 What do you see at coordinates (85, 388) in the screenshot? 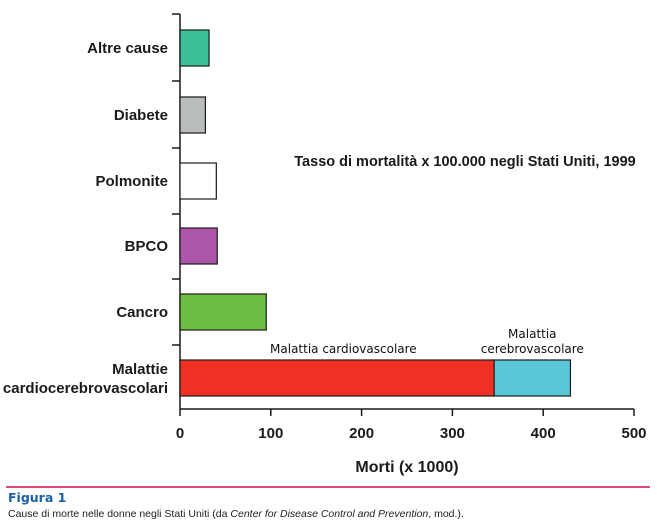
I see `category-label: cardiocerebrovascolari` at bounding box center [85, 388].